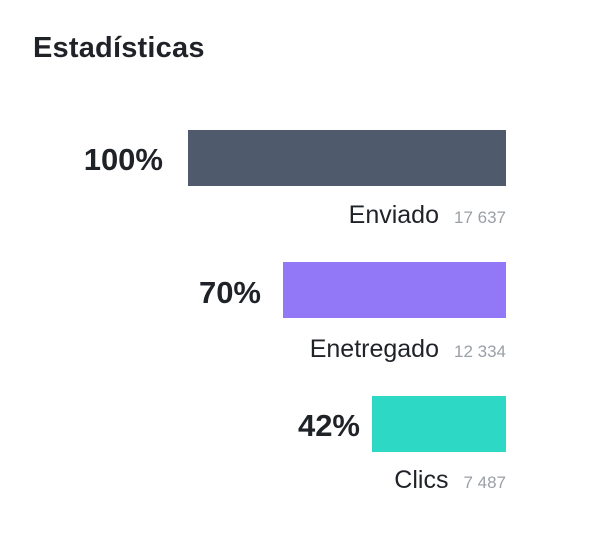 This screenshot has width=592, height=542. Describe the element at coordinates (480, 351) in the screenshot. I see `stat-count-delivered: 12 334` at that location.